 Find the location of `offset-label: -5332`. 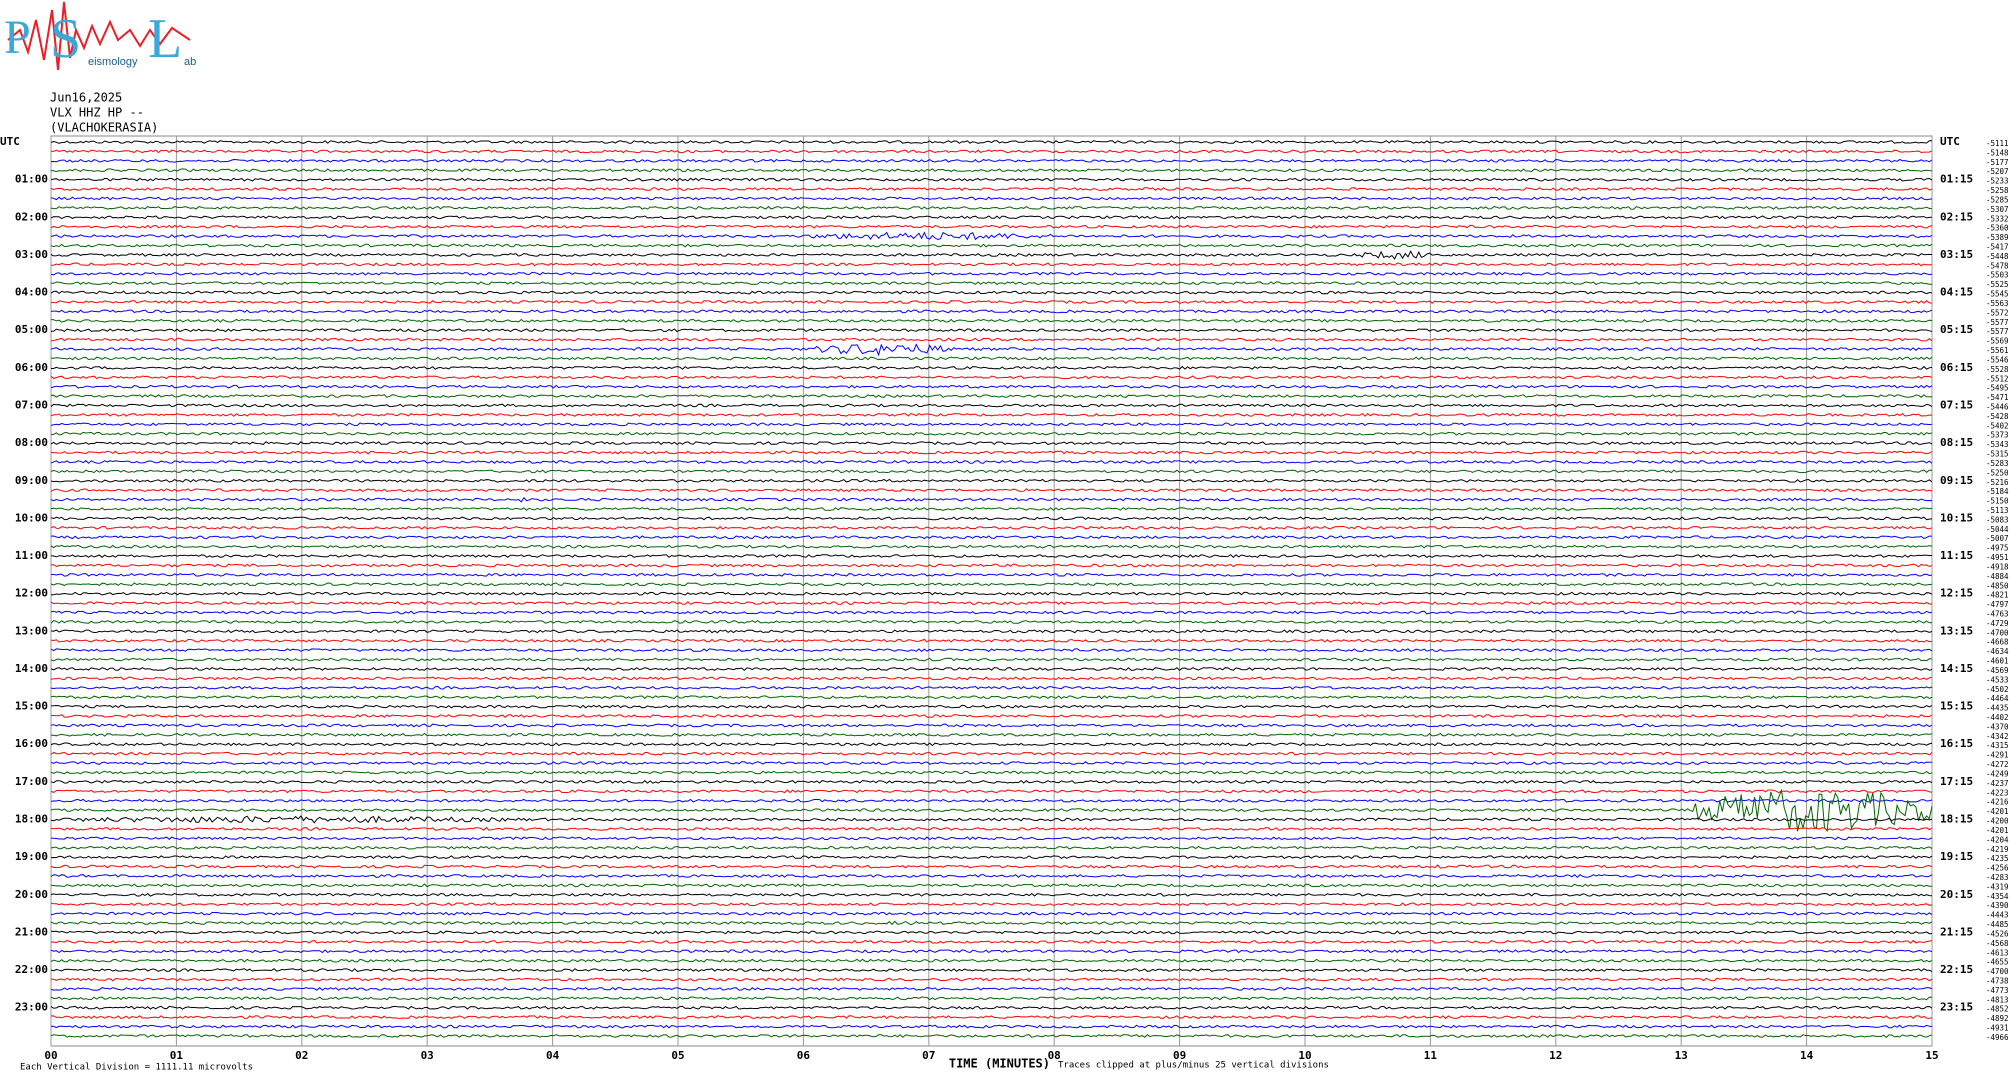

offset-label: -5332 is located at coordinates (1997, 218).